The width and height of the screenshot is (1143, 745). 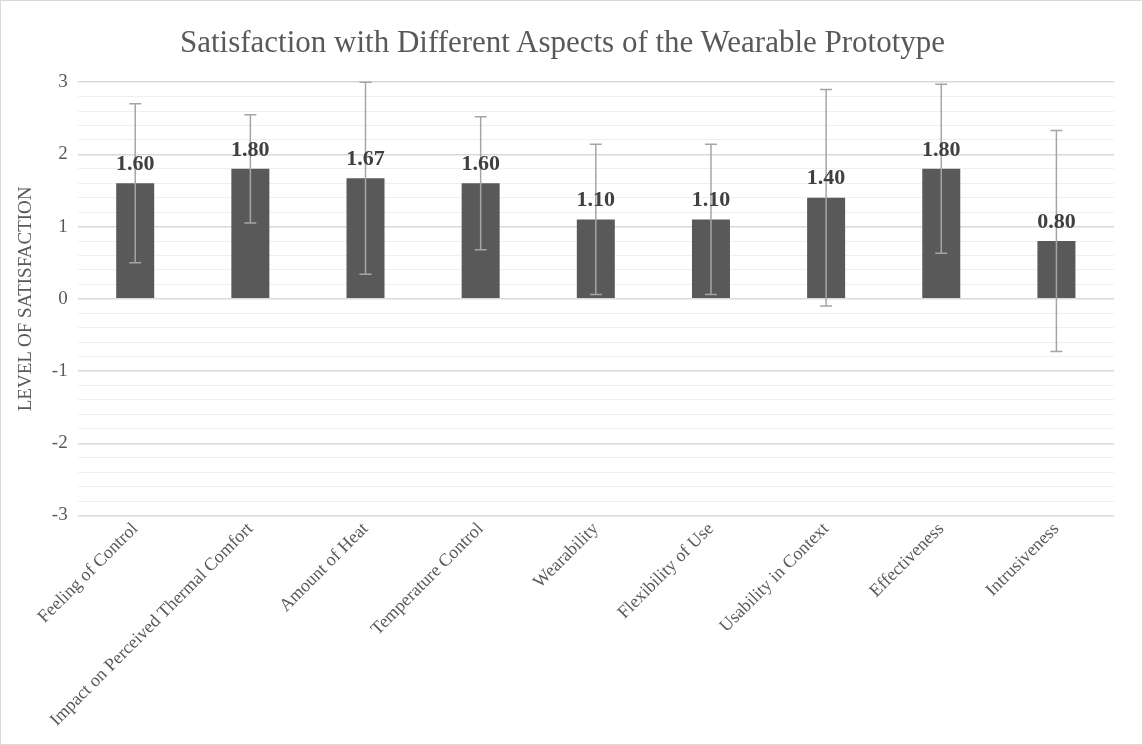 I want to click on y-tick-label: -2, so click(x=59, y=442).